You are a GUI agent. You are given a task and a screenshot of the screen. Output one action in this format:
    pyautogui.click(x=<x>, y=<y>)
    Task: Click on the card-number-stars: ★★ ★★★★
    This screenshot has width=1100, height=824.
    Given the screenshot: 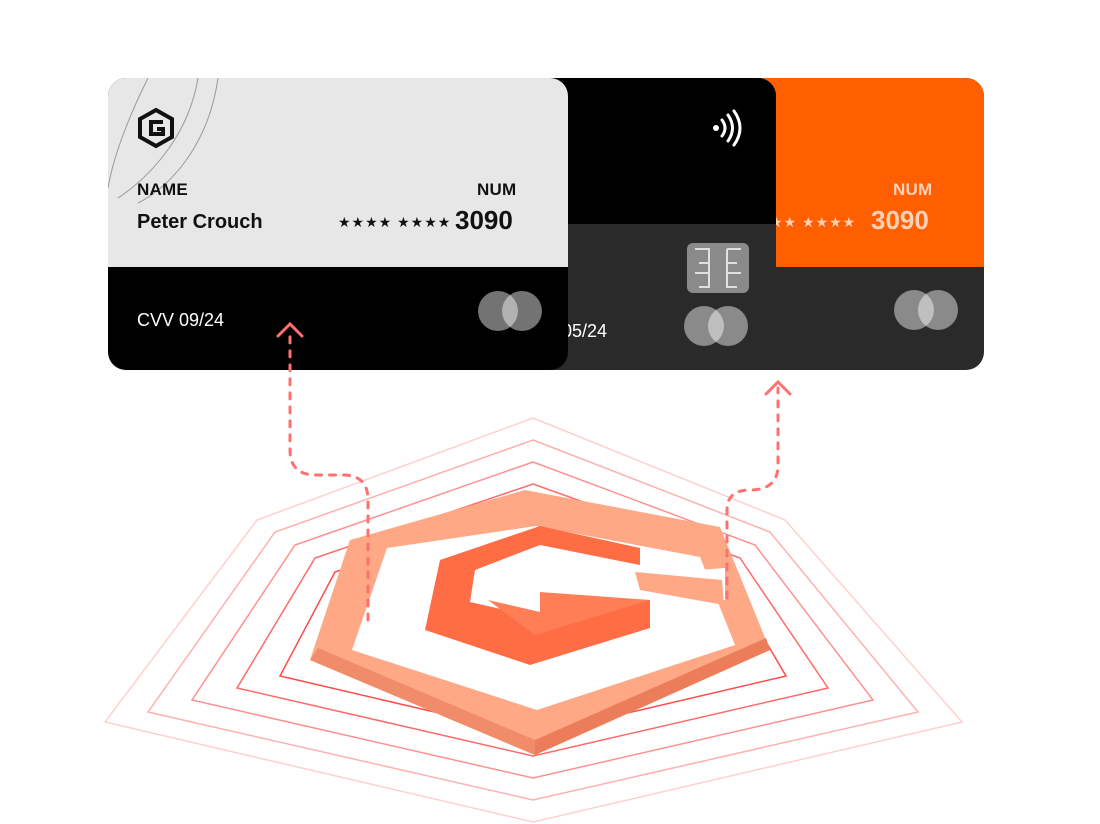 What is the action you would take?
    pyautogui.click(x=813, y=222)
    